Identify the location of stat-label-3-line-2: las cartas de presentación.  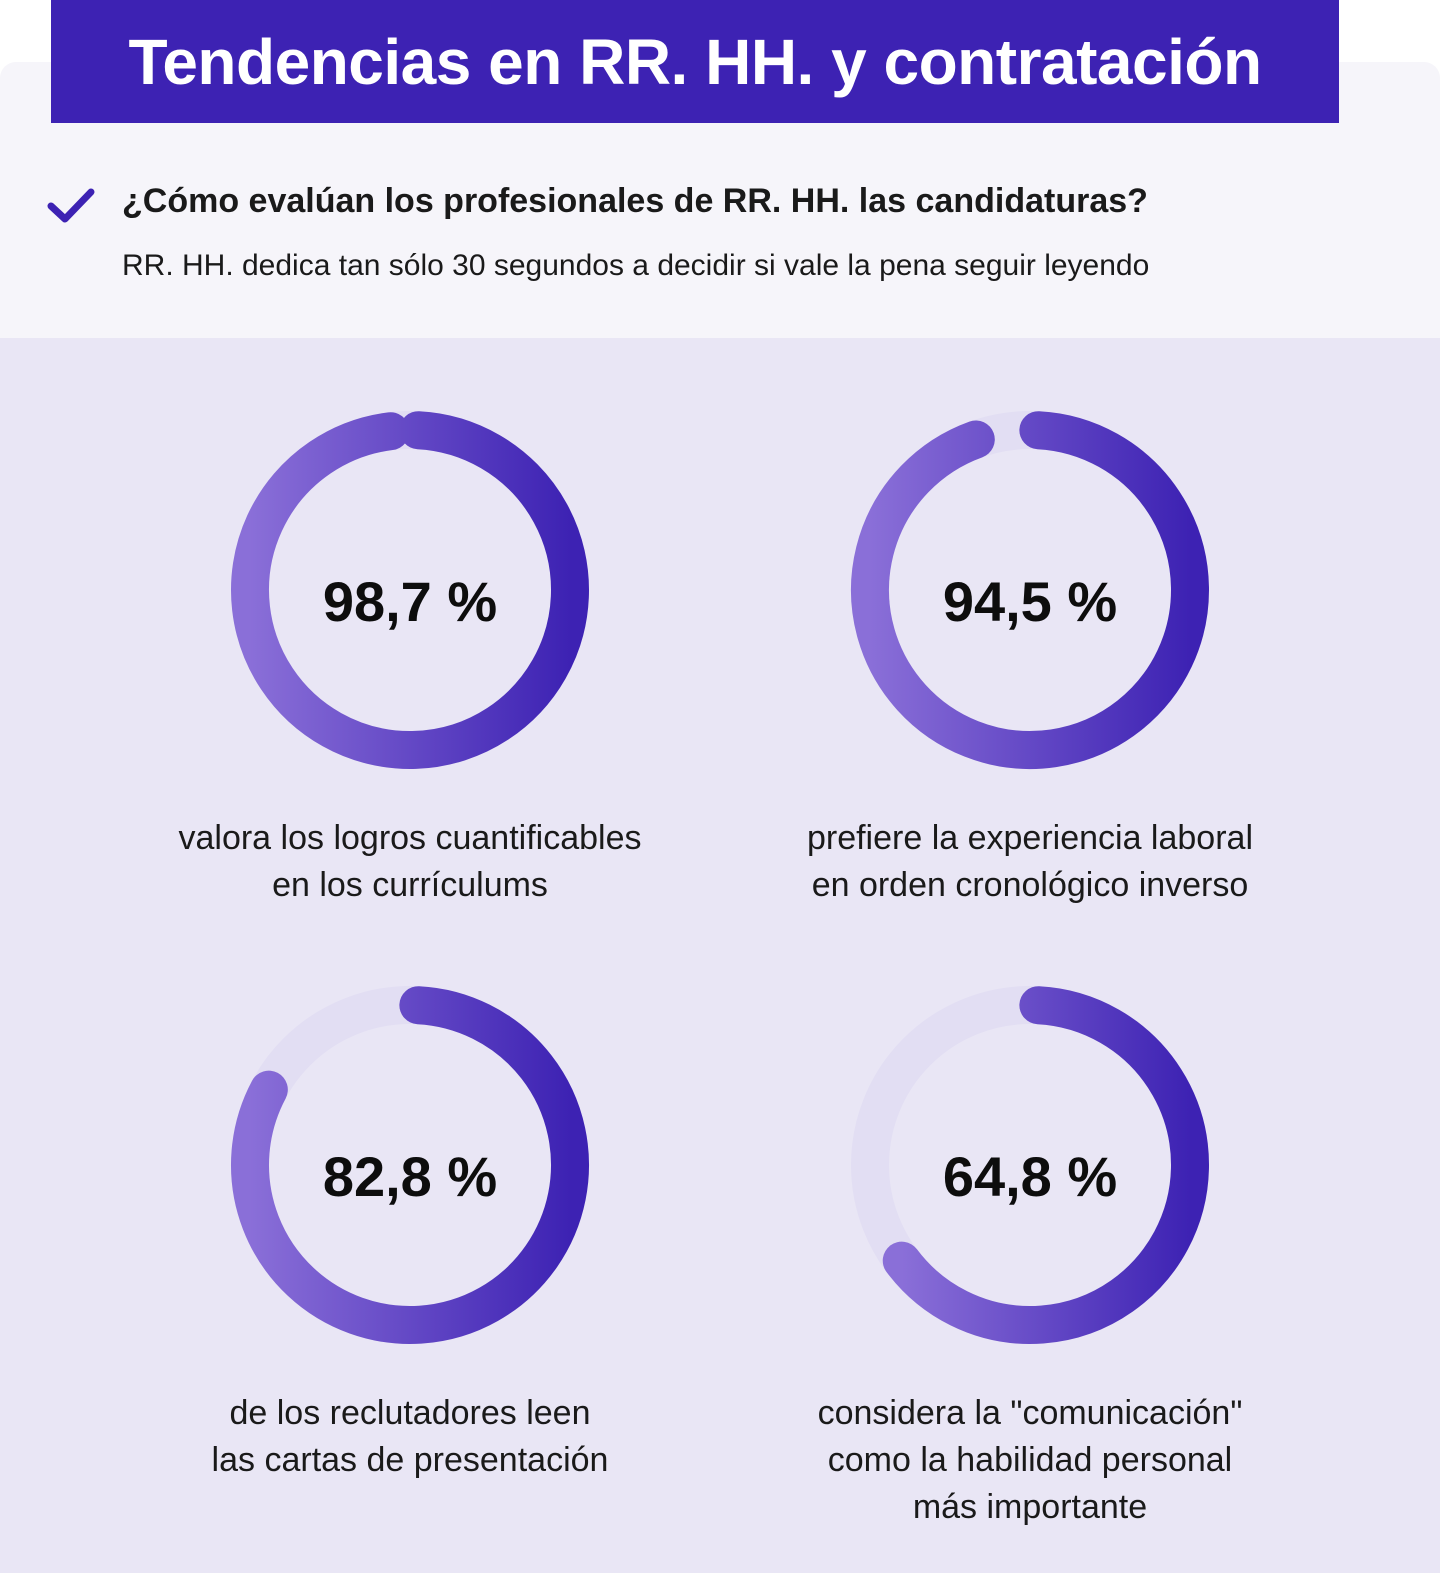
(410, 1460).